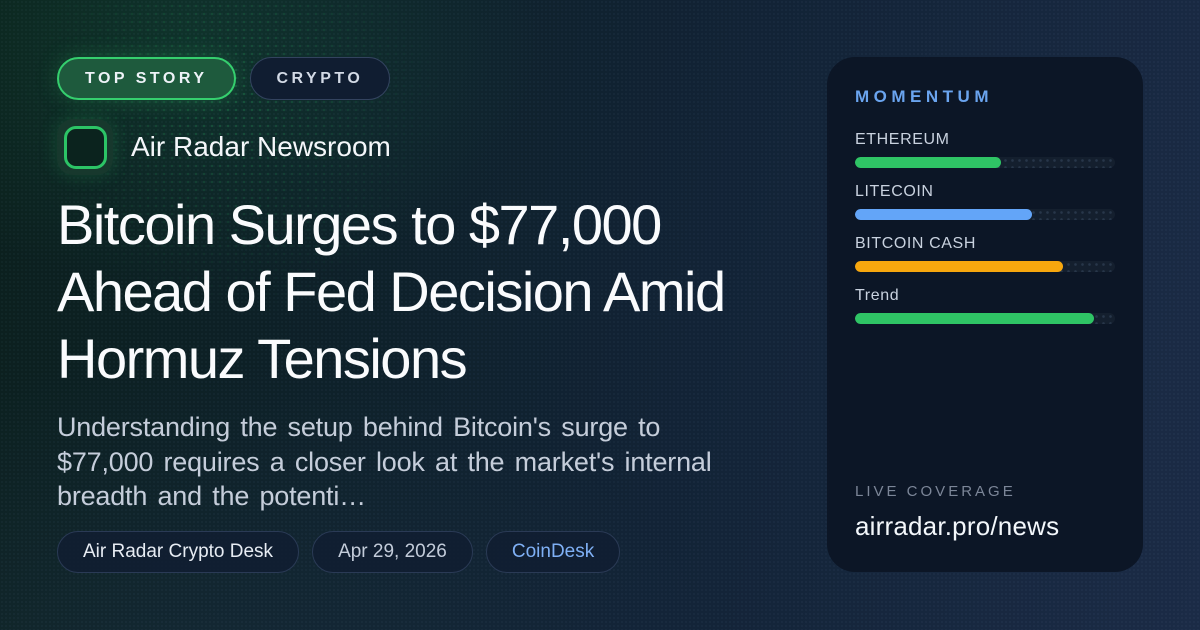  I want to click on bar-fill-ethereum, so click(928, 162).